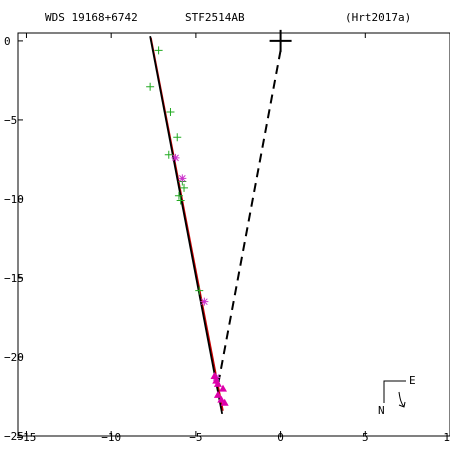  I want to click on compass-north-label: N, so click(381, 410).